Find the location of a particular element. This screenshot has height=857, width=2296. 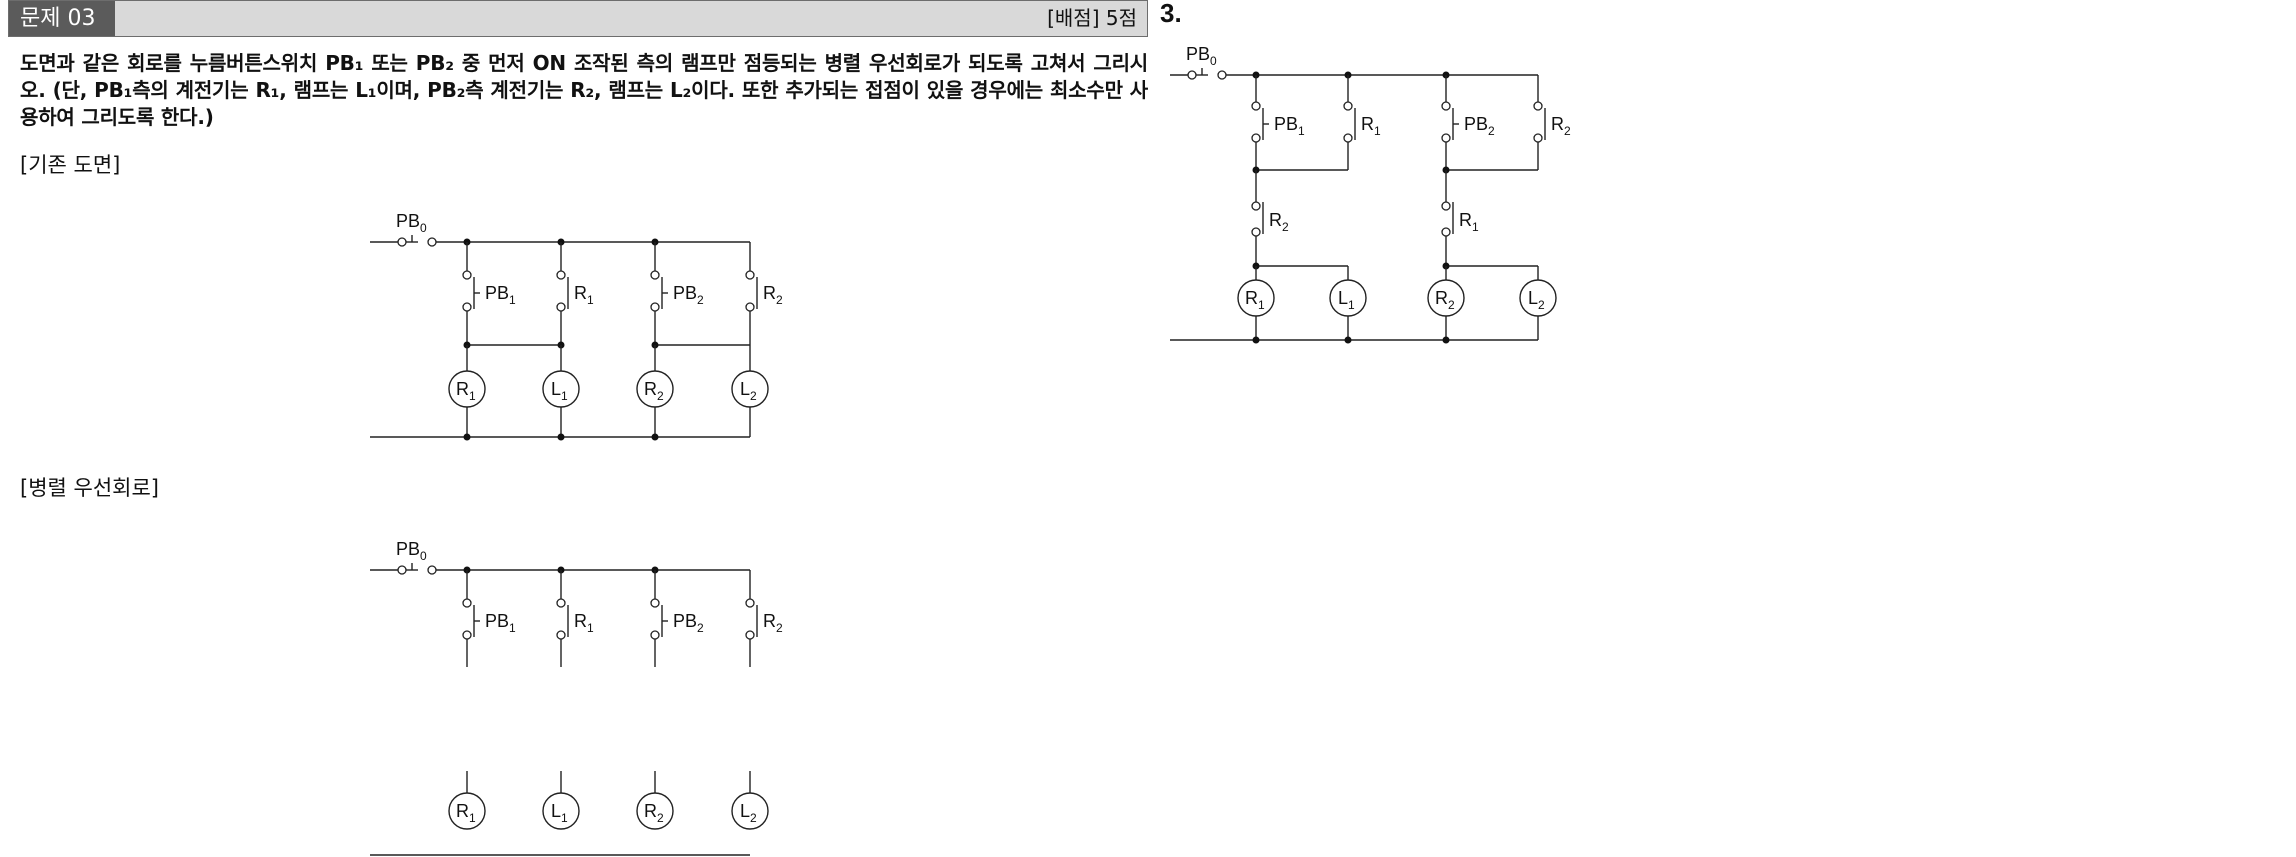

priority-circuit-label: [병렬 우선회로] is located at coordinates (89, 488).